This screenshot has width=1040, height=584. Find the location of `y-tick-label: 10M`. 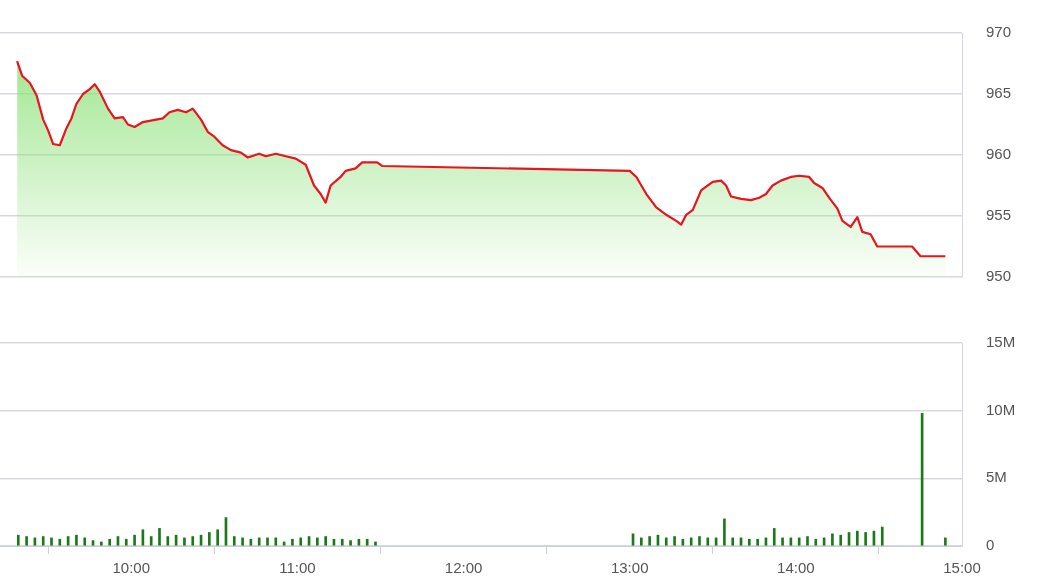

y-tick-label: 10M is located at coordinates (1001, 409).